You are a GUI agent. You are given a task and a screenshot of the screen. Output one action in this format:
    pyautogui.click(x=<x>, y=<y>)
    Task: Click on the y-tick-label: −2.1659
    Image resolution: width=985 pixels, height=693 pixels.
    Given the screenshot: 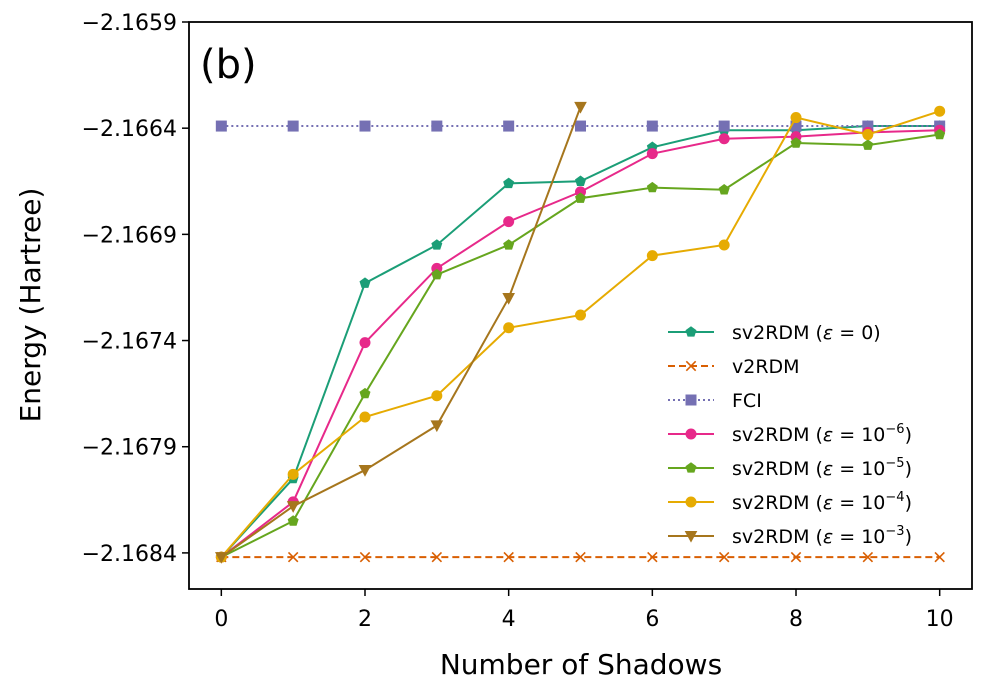 What is the action you would take?
    pyautogui.click(x=129, y=23)
    